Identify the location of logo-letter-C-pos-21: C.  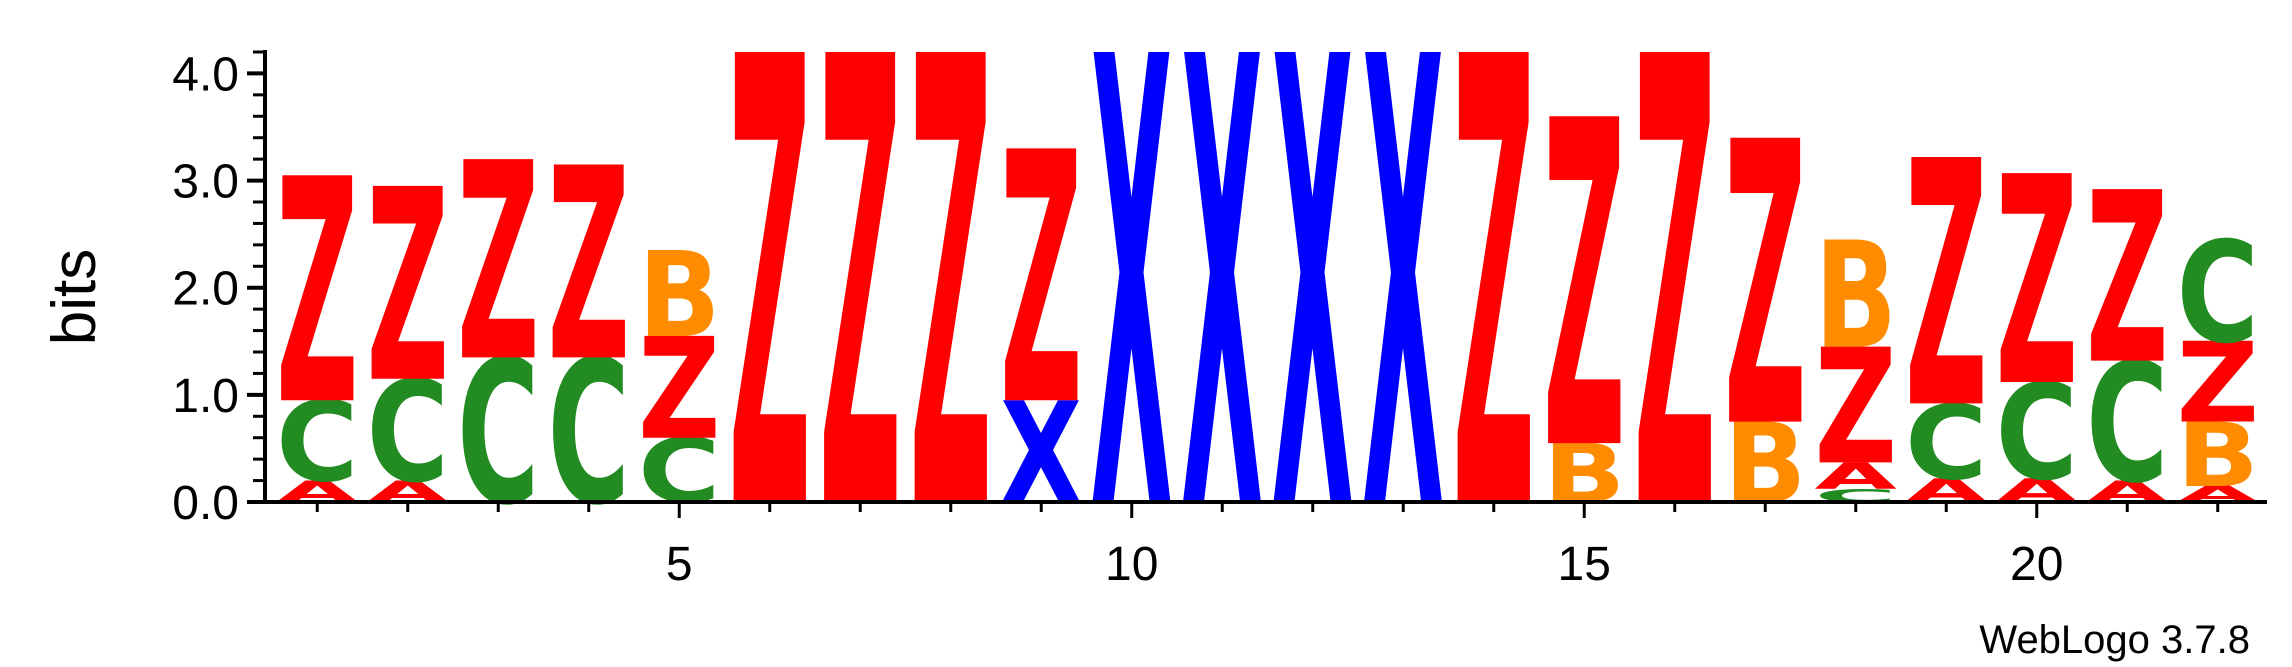
(2127, 425).